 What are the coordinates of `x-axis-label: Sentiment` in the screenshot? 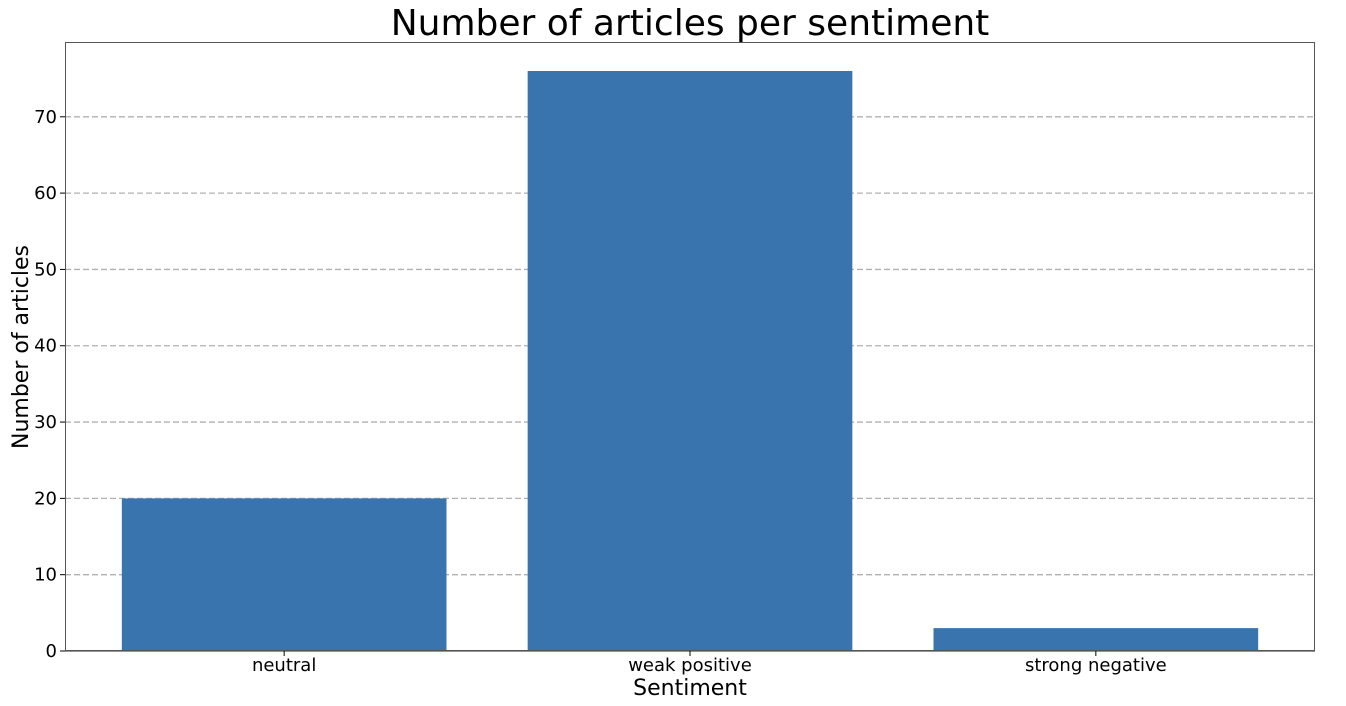 It's located at (690, 688).